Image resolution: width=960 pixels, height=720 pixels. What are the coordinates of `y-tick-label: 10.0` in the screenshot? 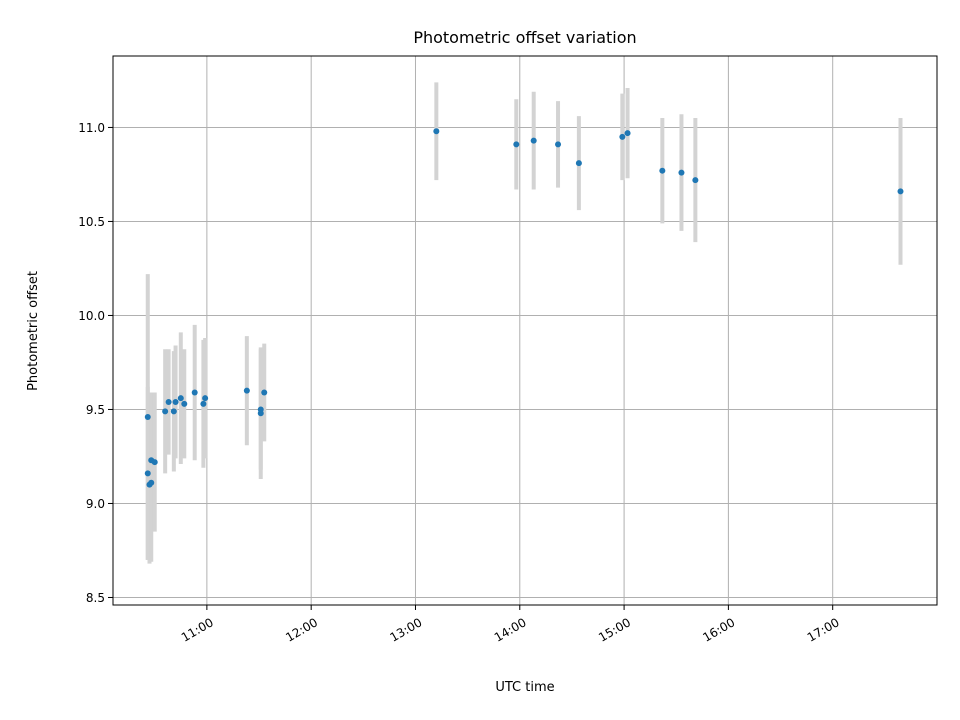 It's located at (91, 316).